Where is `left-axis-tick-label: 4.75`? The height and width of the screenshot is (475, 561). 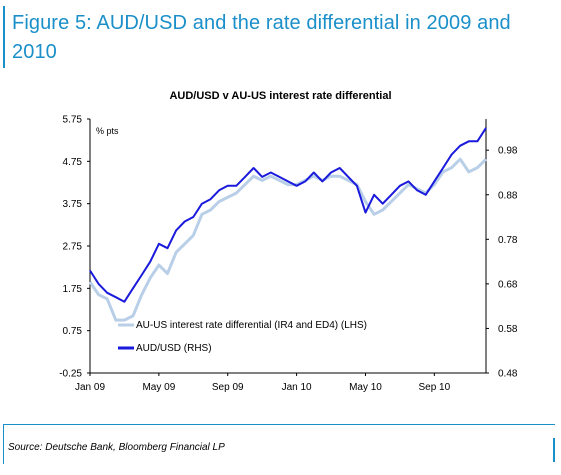
left-axis-tick-label: 4.75 is located at coordinates (73, 162).